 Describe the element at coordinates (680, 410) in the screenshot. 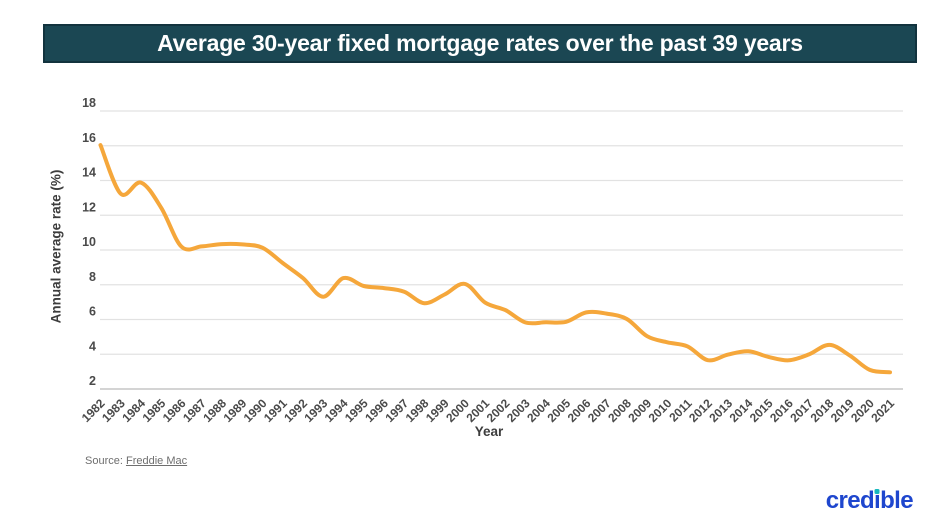

I see `x-tick-label: 2011` at that location.